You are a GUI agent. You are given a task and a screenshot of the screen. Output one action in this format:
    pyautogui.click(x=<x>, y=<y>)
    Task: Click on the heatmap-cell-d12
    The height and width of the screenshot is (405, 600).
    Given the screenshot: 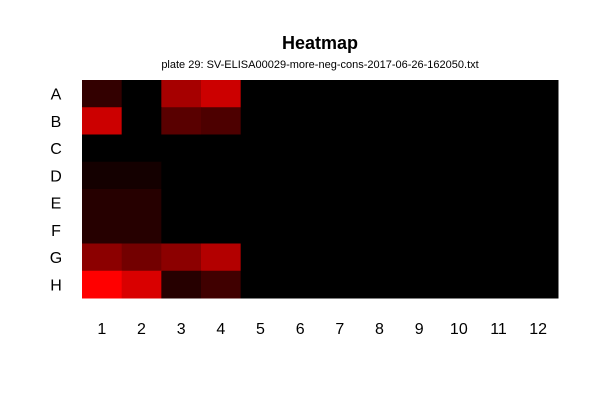 What is the action you would take?
    pyautogui.click(x=538, y=175)
    